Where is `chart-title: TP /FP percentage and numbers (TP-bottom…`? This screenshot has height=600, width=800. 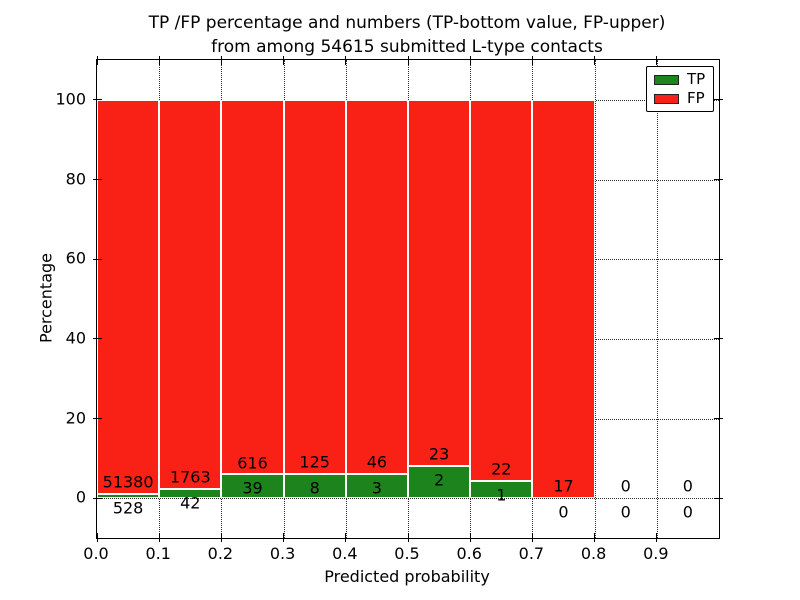
chart-title: TP /FP percentage and numbers (TP-bottom… is located at coordinates (407, 35).